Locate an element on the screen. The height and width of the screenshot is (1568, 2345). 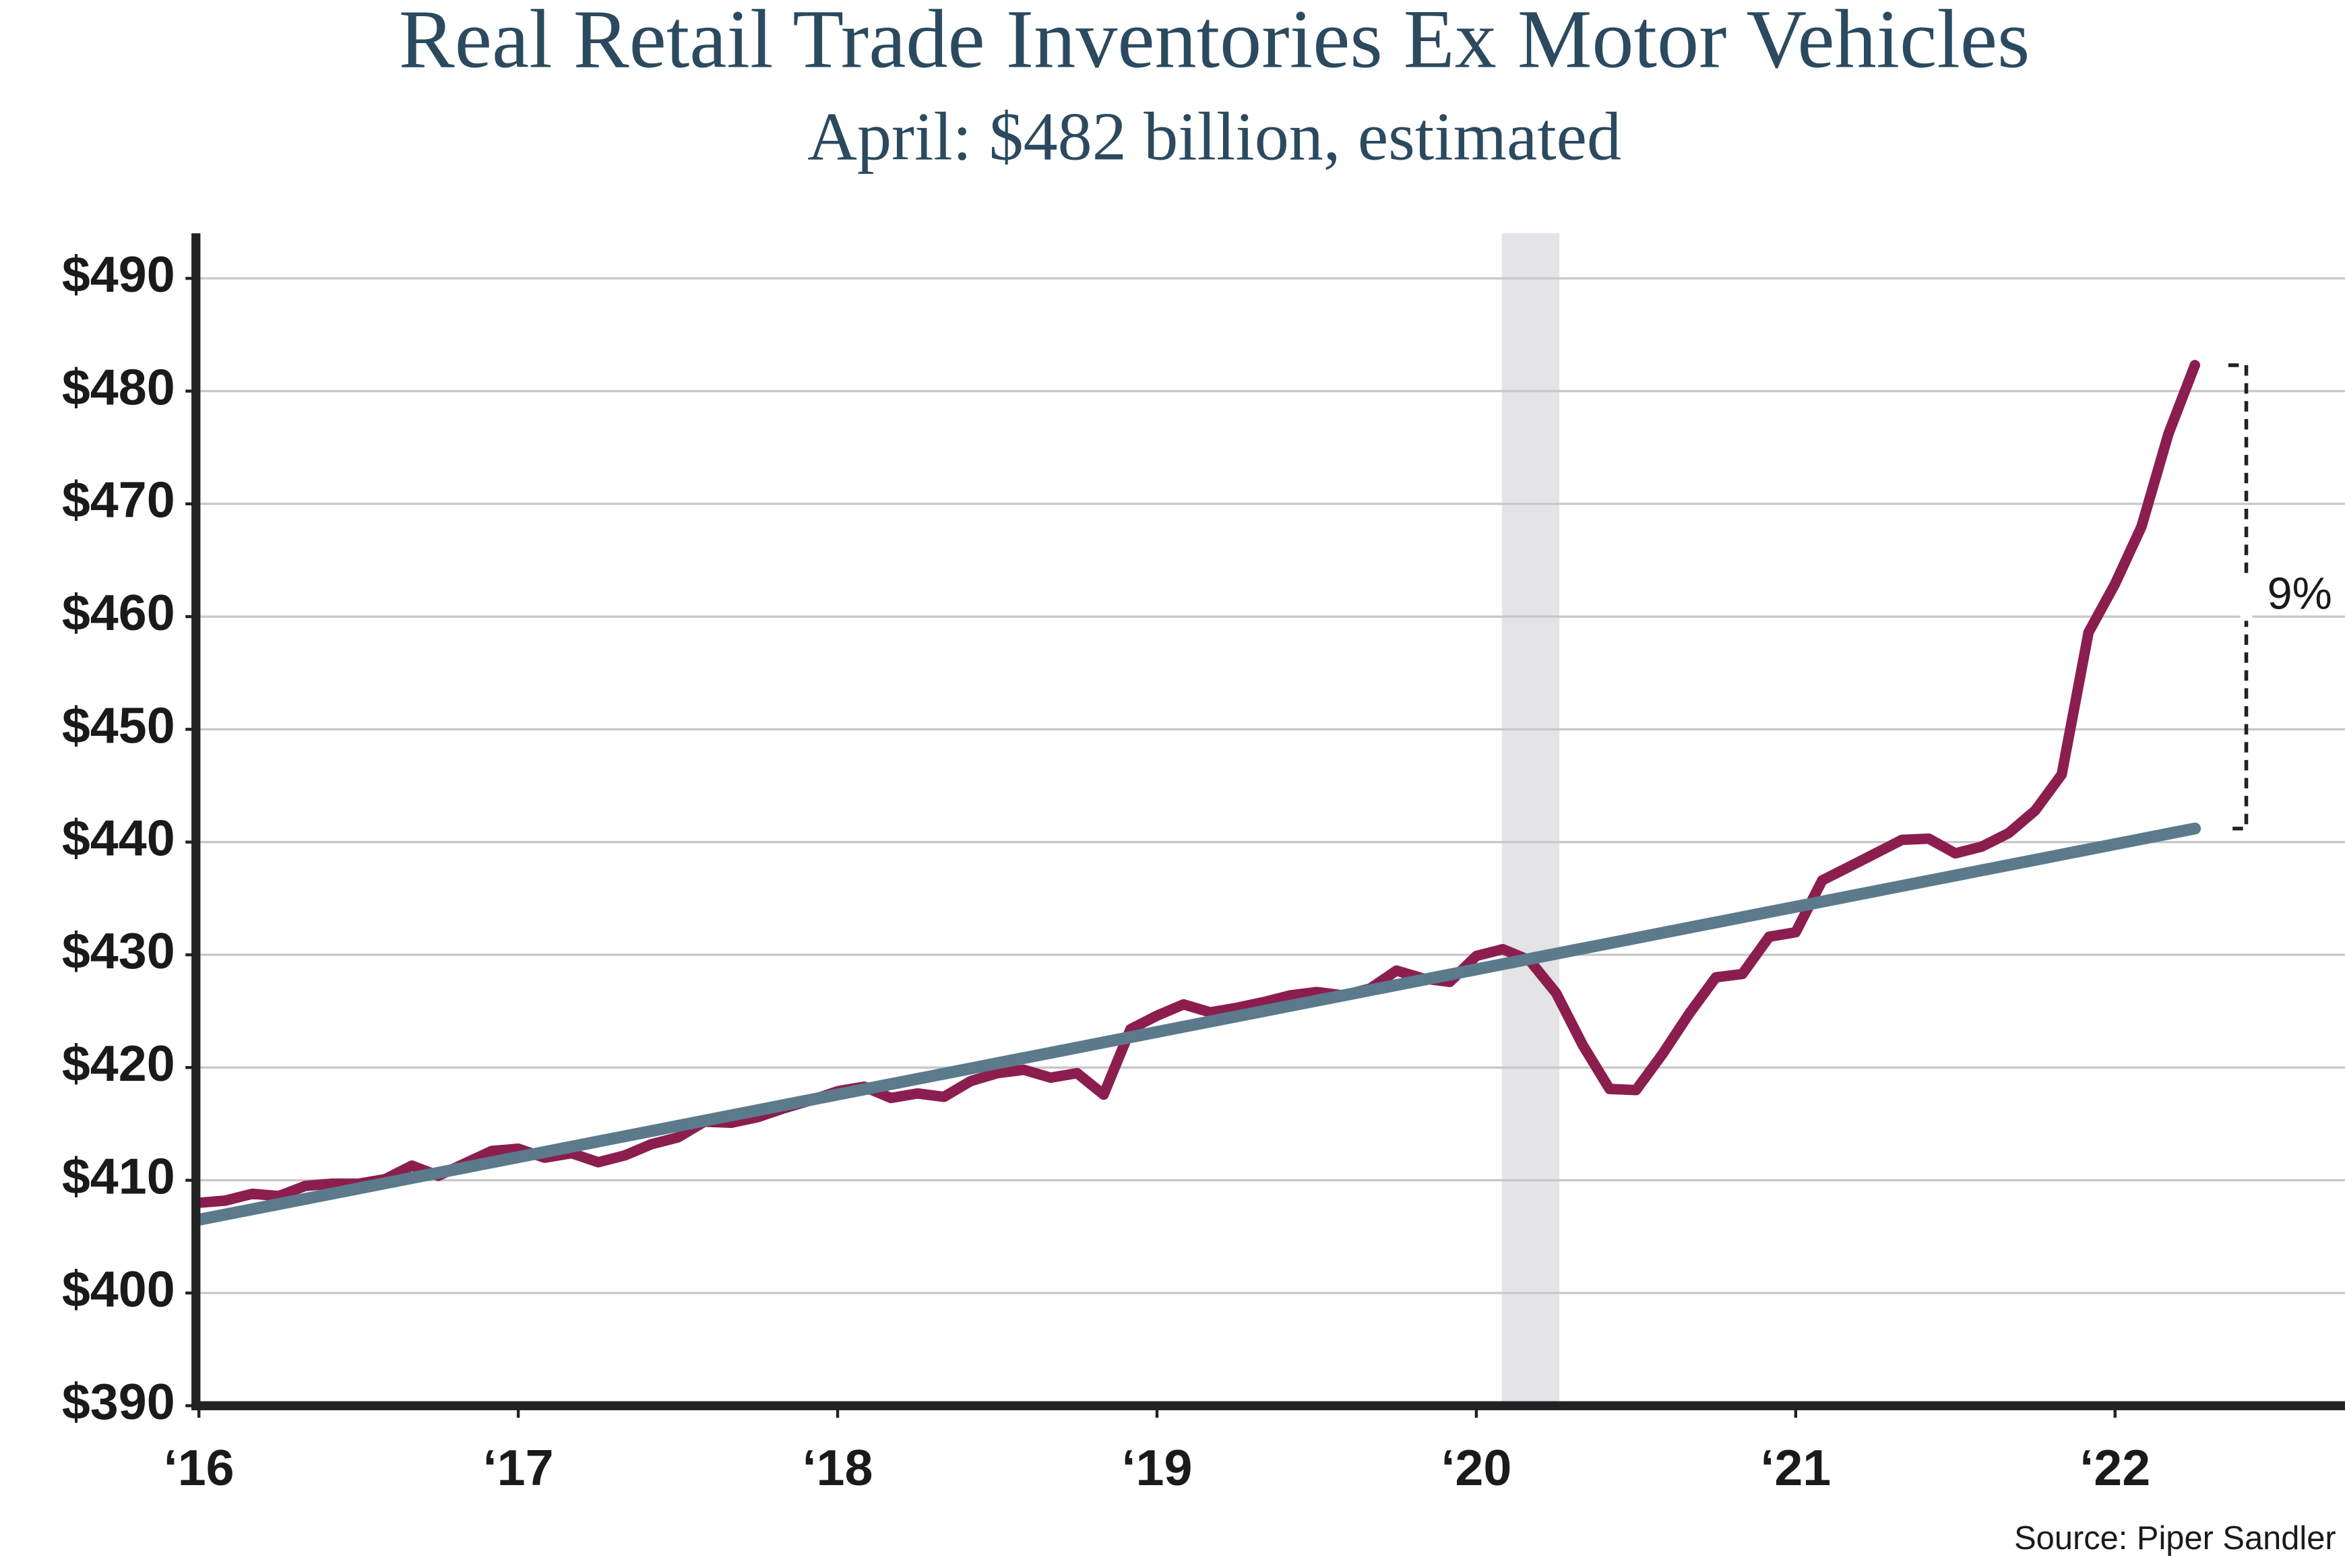
x-tick-label: ‘19 is located at coordinates (1157, 1467).